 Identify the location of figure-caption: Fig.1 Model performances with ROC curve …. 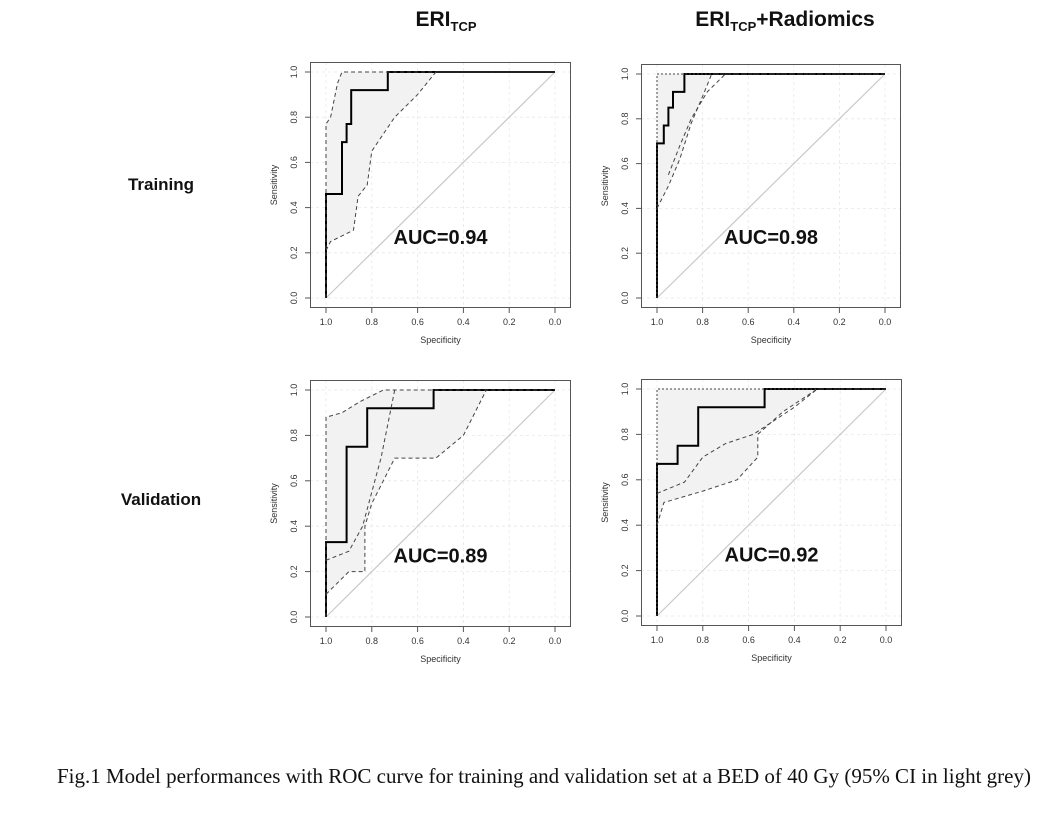
(544, 776).